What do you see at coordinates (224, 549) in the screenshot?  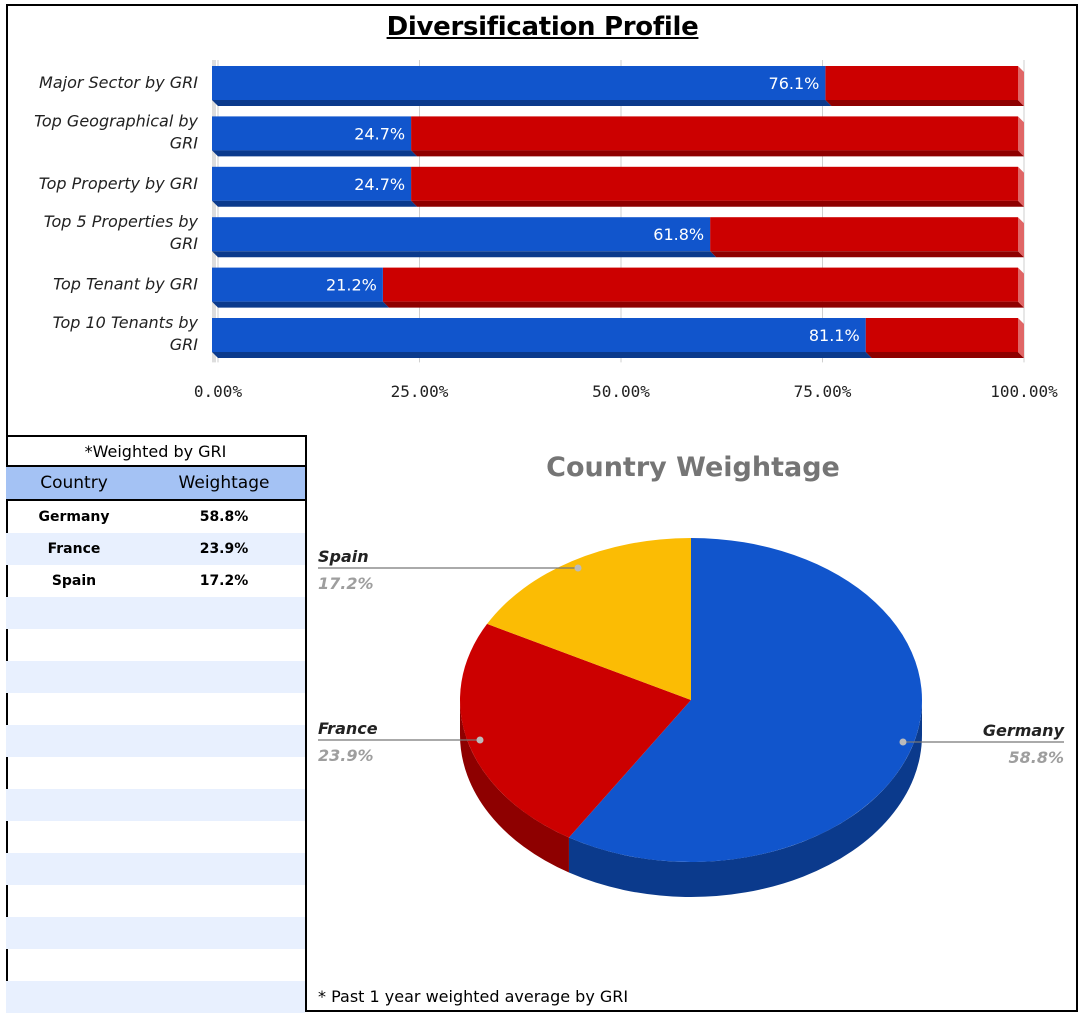 I see `cell-weightage: 23.9%` at bounding box center [224, 549].